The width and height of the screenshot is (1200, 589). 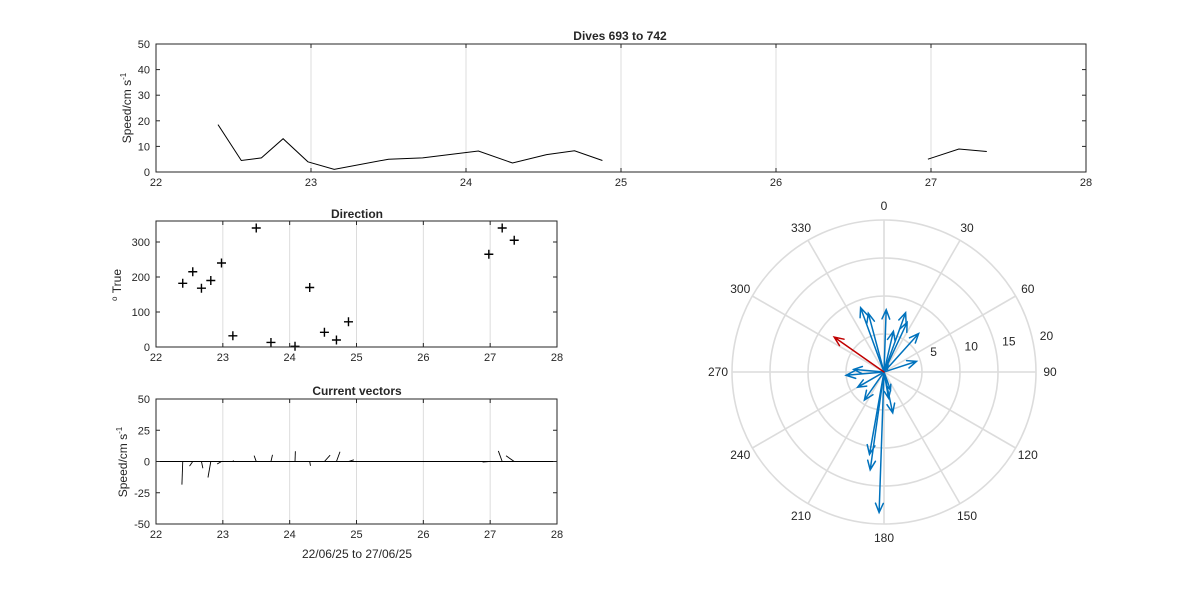 What do you see at coordinates (557, 535) in the screenshot?
I see `vectors-xtick-label: 28` at bounding box center [557, 535].